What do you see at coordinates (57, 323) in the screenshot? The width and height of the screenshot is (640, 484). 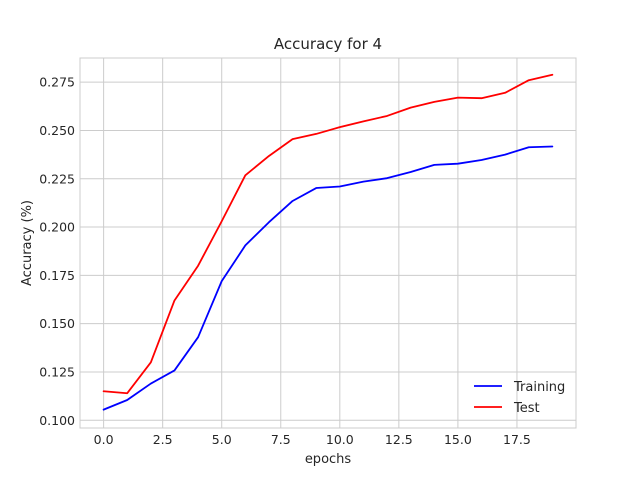 I see `y-tick-label: 0.150` at bounding box center [57, 323].